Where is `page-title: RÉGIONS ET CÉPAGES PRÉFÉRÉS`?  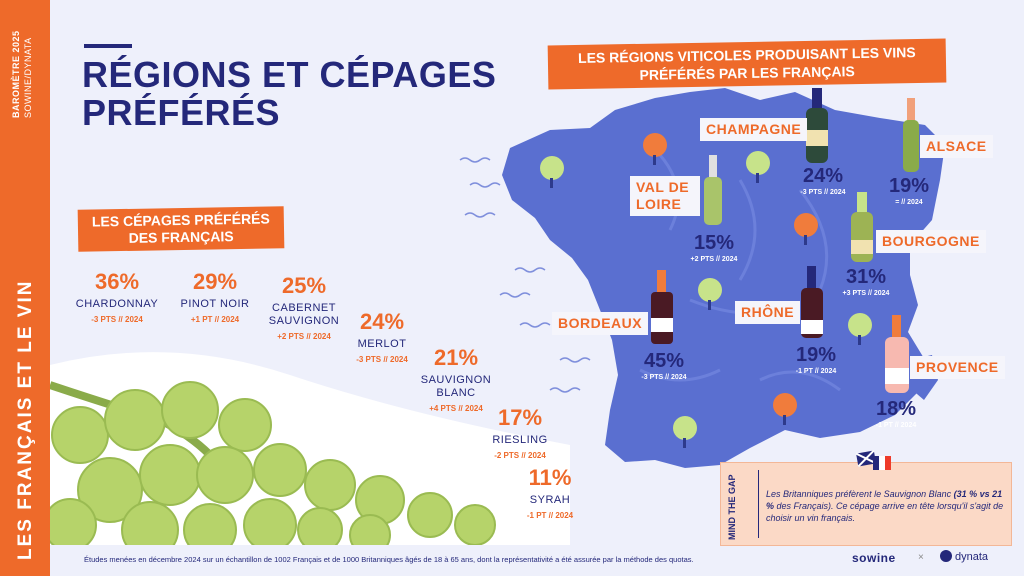 page-title: RÉGIONS ET CÉPAGES PRÉFÉRÉS is located at coordinates (289, 93).